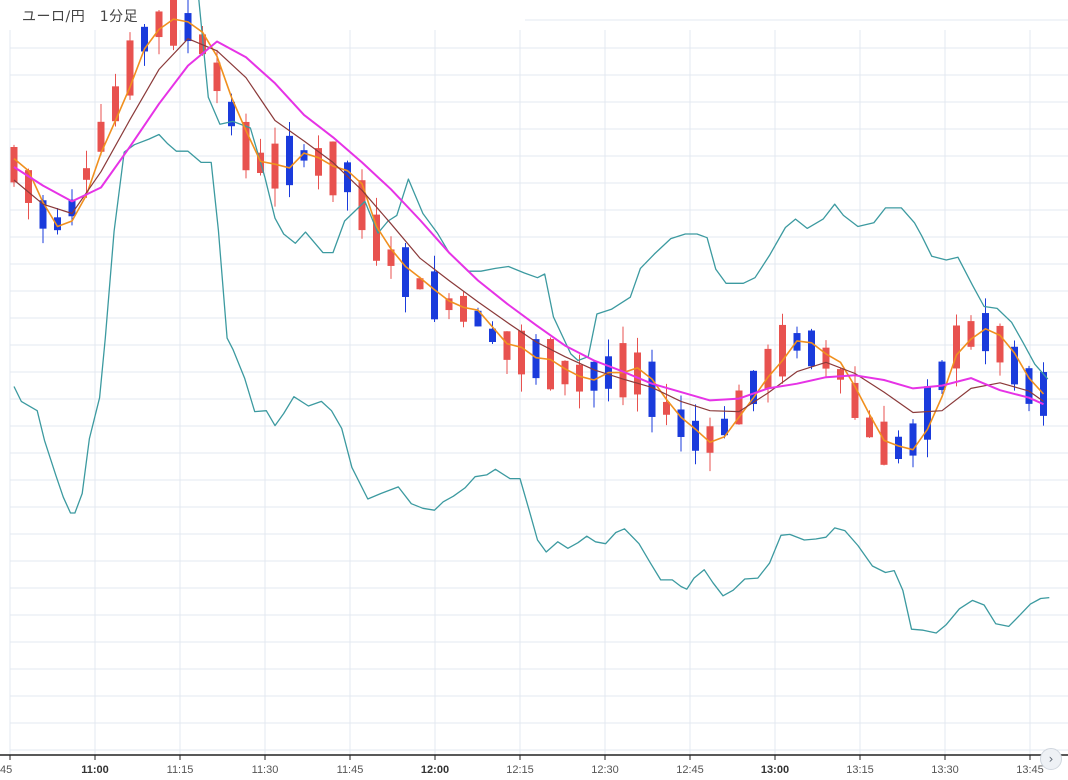  I want to click on x-tick-label: 11:30, so click(265, 770).